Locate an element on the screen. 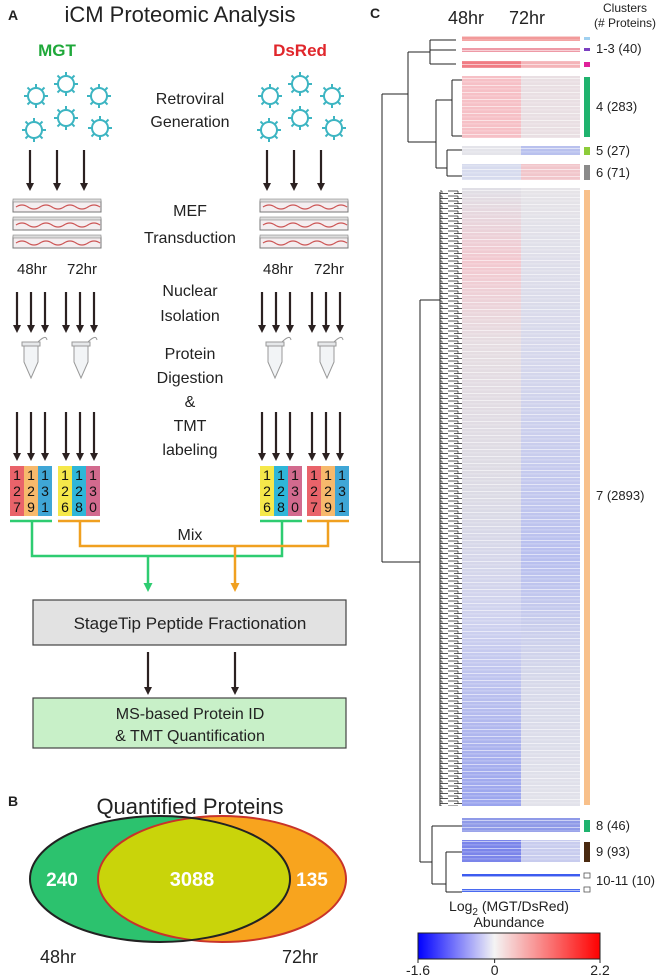  column-label: 48hr is located at coordinates (466, 18).